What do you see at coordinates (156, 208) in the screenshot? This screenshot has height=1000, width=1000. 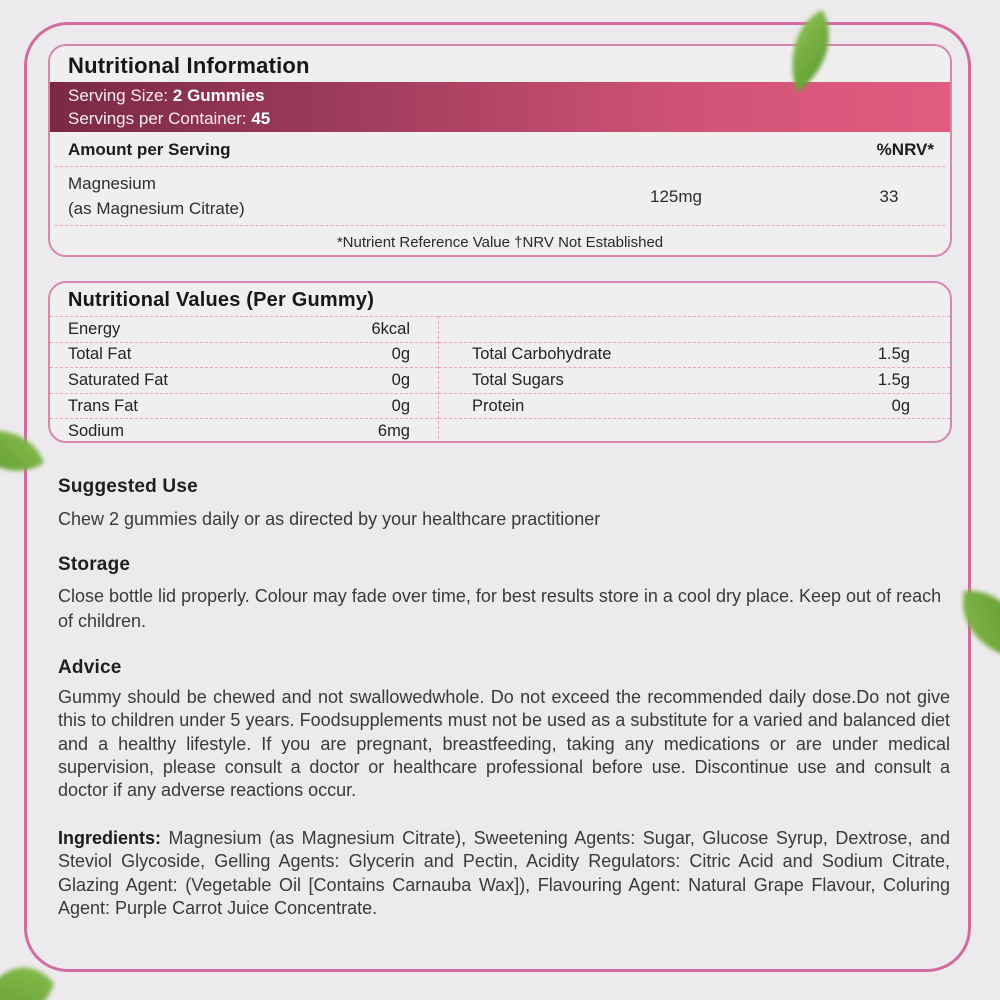 I see `nutrient-name-sub: (as Magnesium Citrate)` at bounding box center [156, 208].